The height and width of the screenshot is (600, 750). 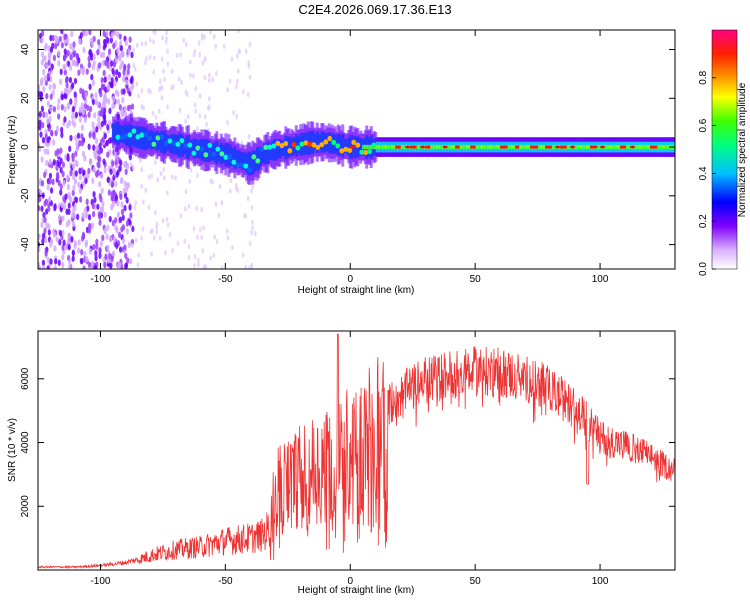 I want to click on spectrogram-ytick-label: 40, so click(x=25, y=50).